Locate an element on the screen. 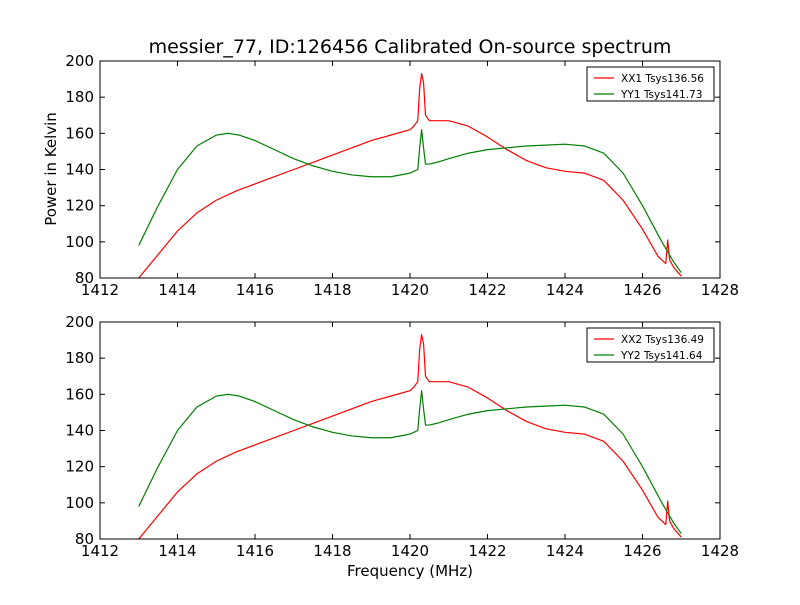 Image resolution: width=800 pixels, height=605 pixels. legend-label: YY2 Tsys141.64 is located at coordinates (661, 356).